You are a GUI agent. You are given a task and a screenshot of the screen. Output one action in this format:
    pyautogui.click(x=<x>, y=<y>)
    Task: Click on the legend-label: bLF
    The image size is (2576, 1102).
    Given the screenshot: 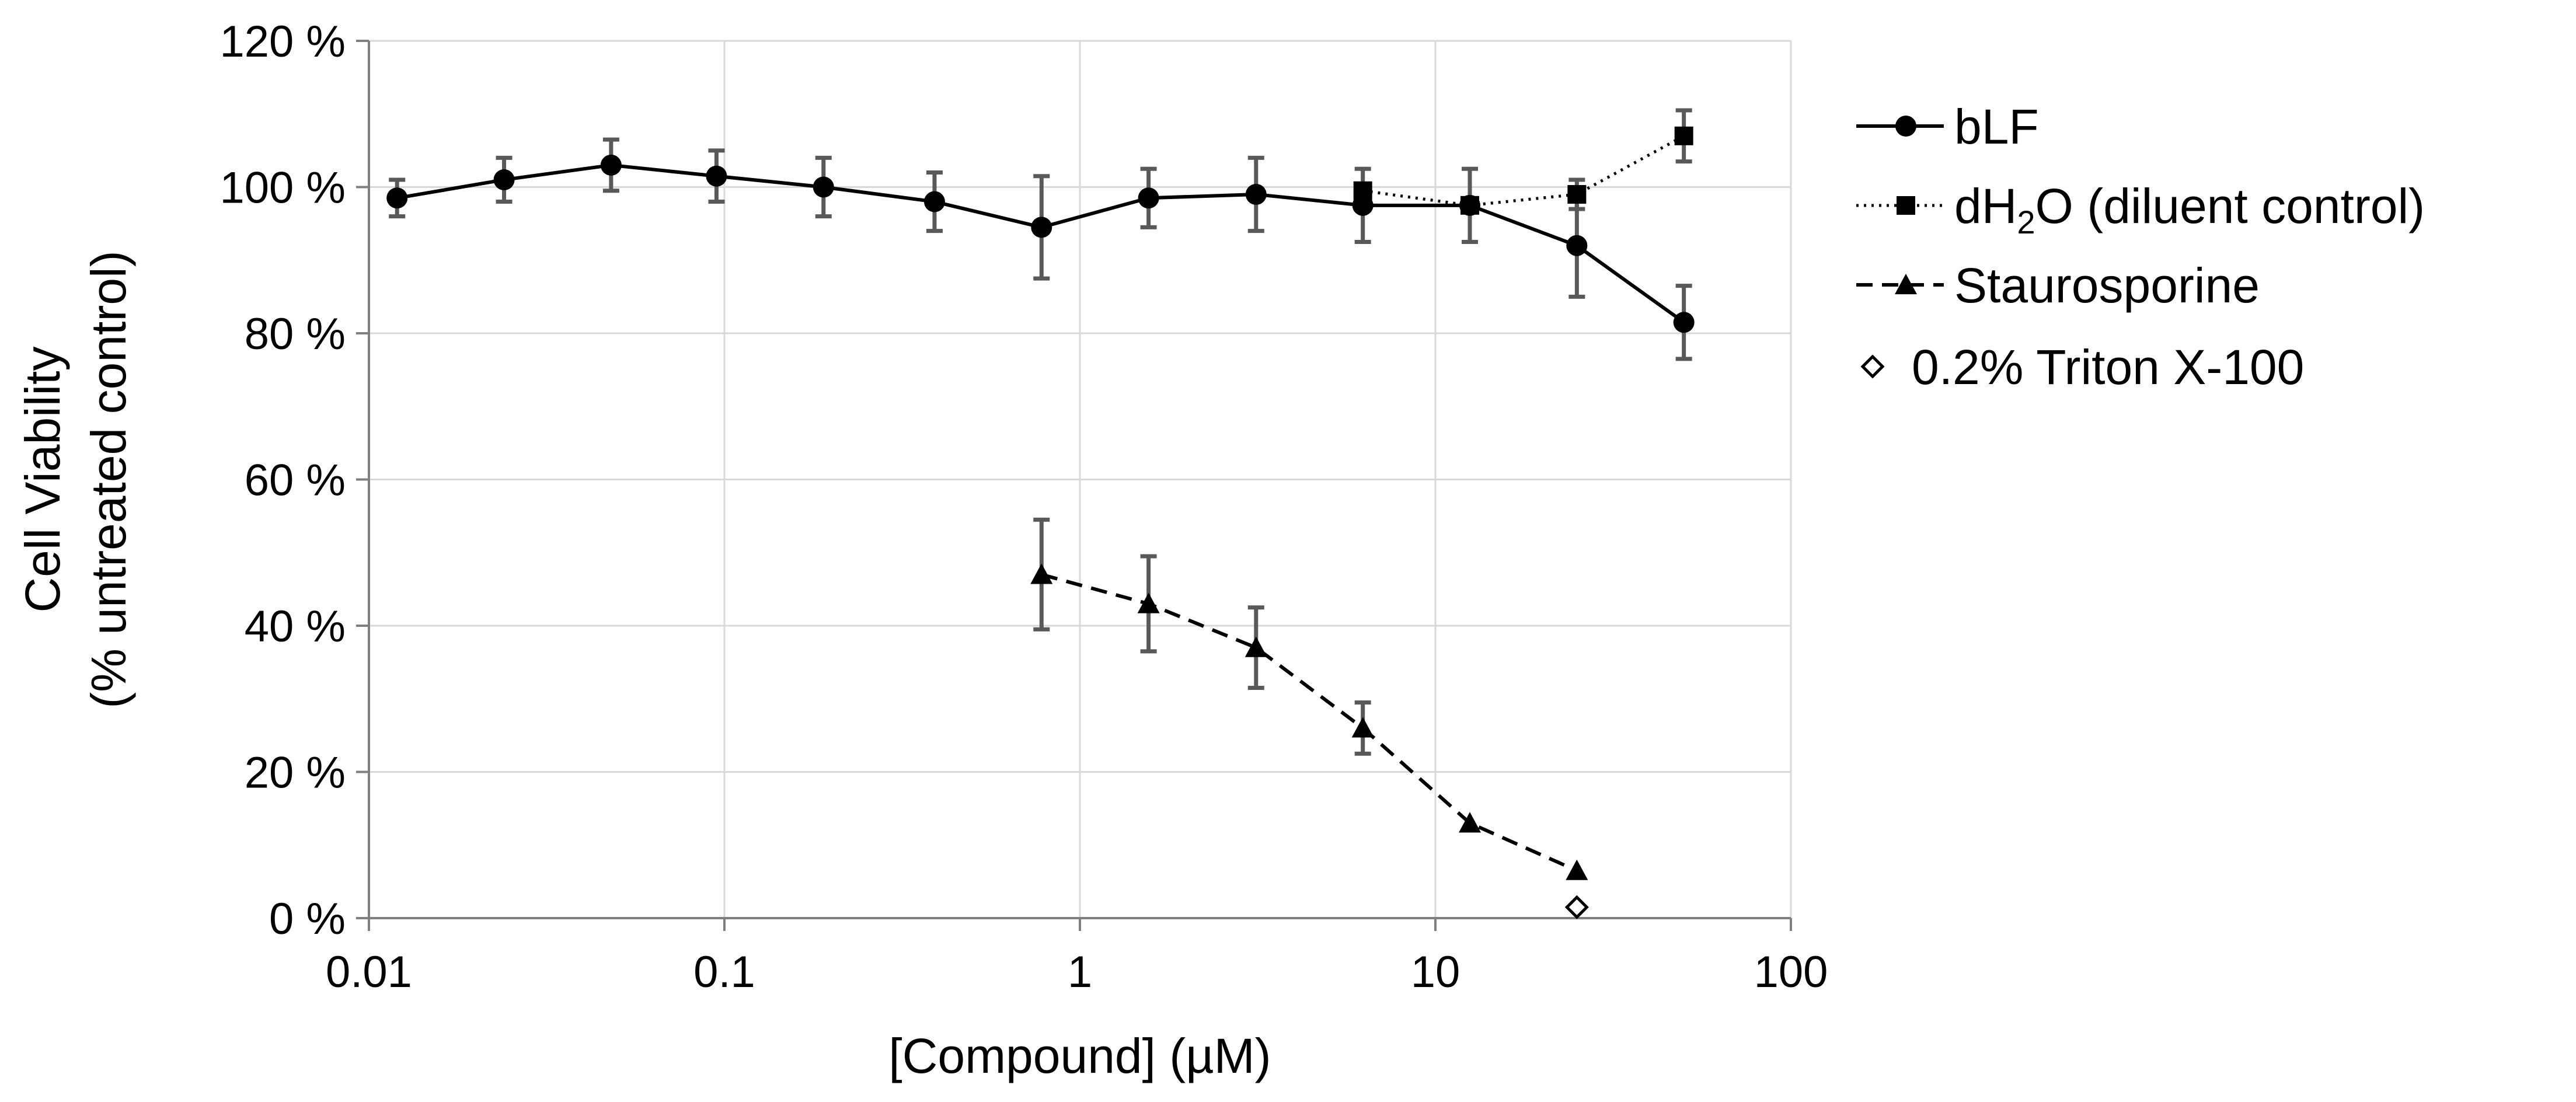 What is the action you would take?
    pyautogui.click(x=1997, y=127)
    